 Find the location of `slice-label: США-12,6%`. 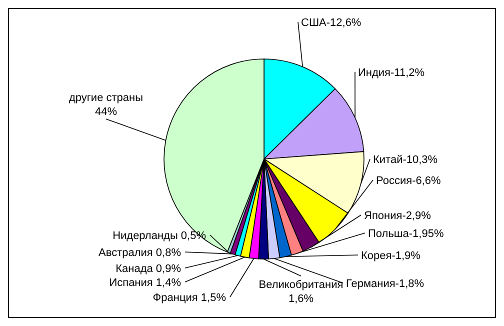

slice-label: США-12,6% is located at coordinates (331, 23).